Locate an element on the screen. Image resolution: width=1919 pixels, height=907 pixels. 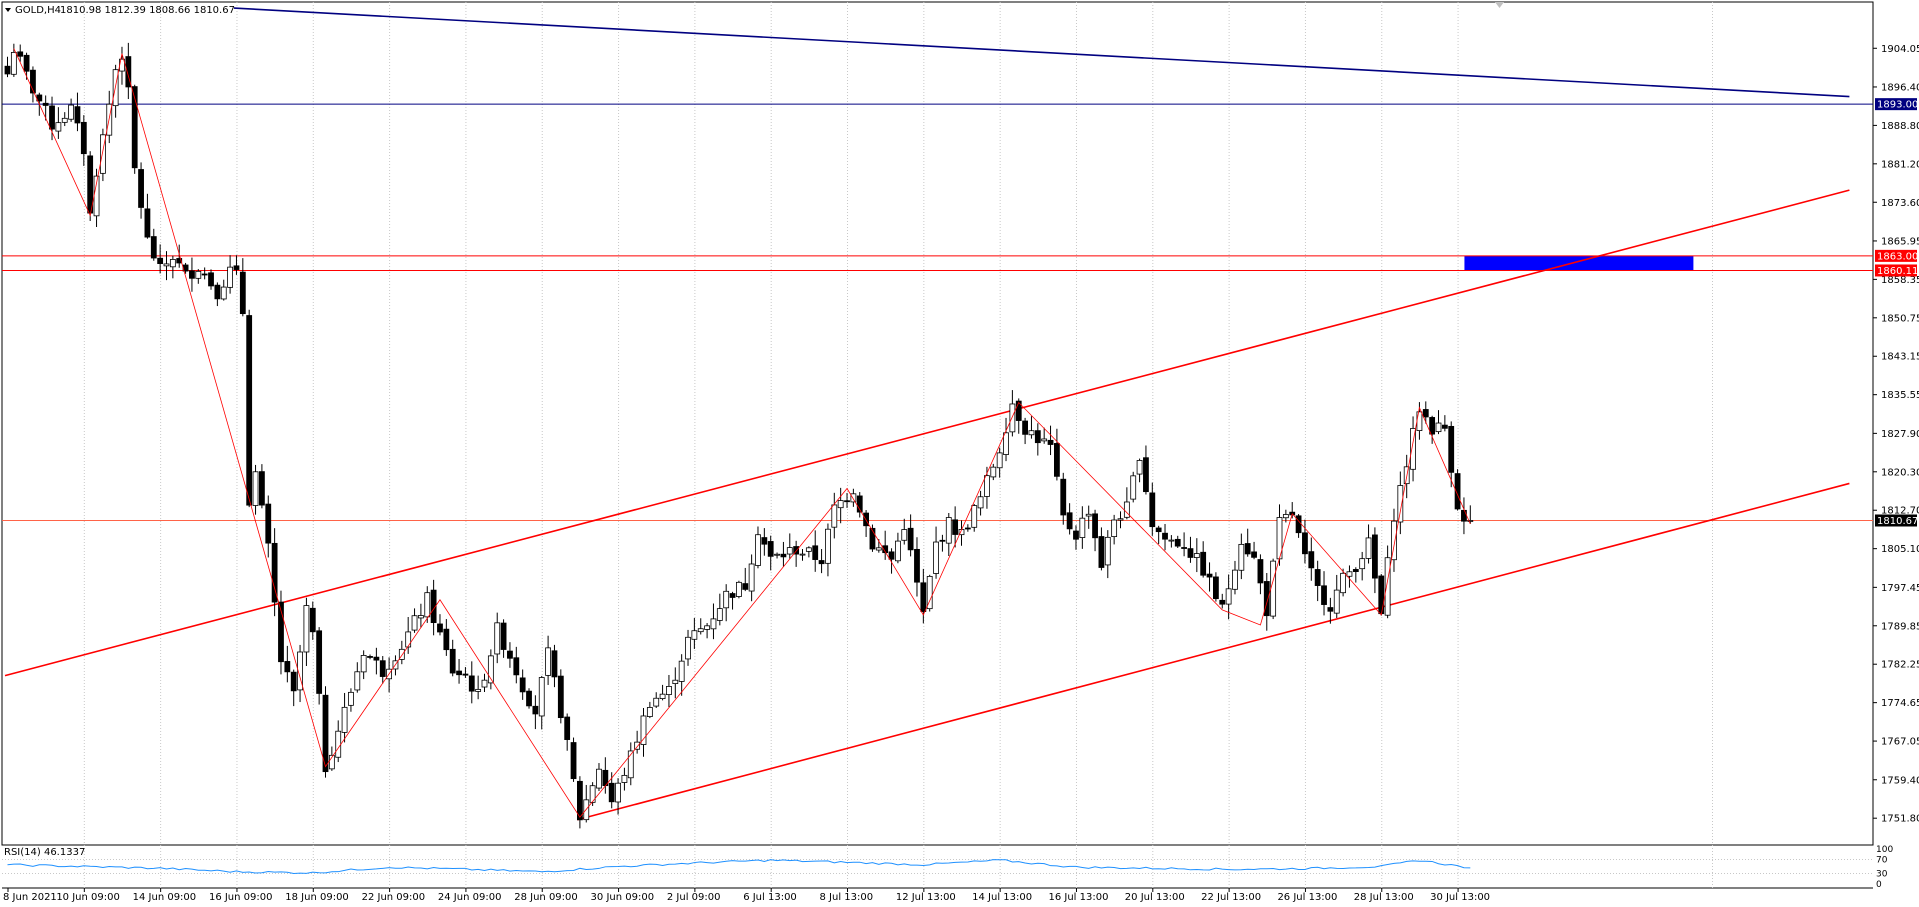
price-tick-label: 1858.35 is located at coordinates (1900, 280).